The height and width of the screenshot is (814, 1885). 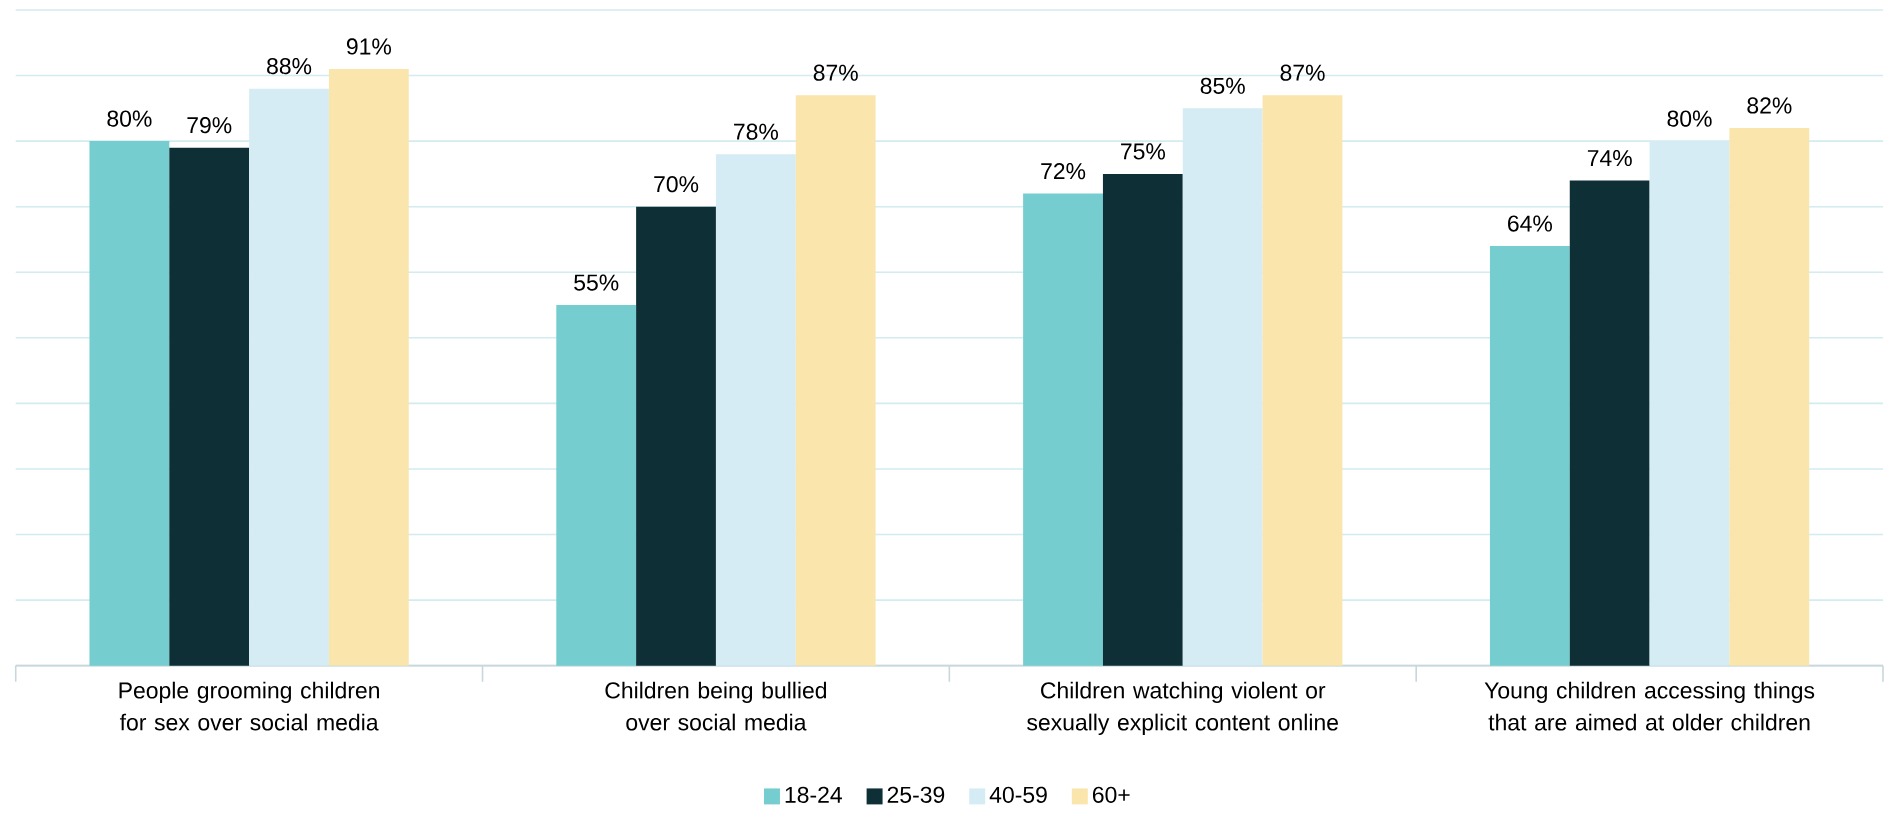 What do you see at coordinates (1769, 105) in the screenshot?
I see `data-label: 82%` at bounding box center [1769, 105].